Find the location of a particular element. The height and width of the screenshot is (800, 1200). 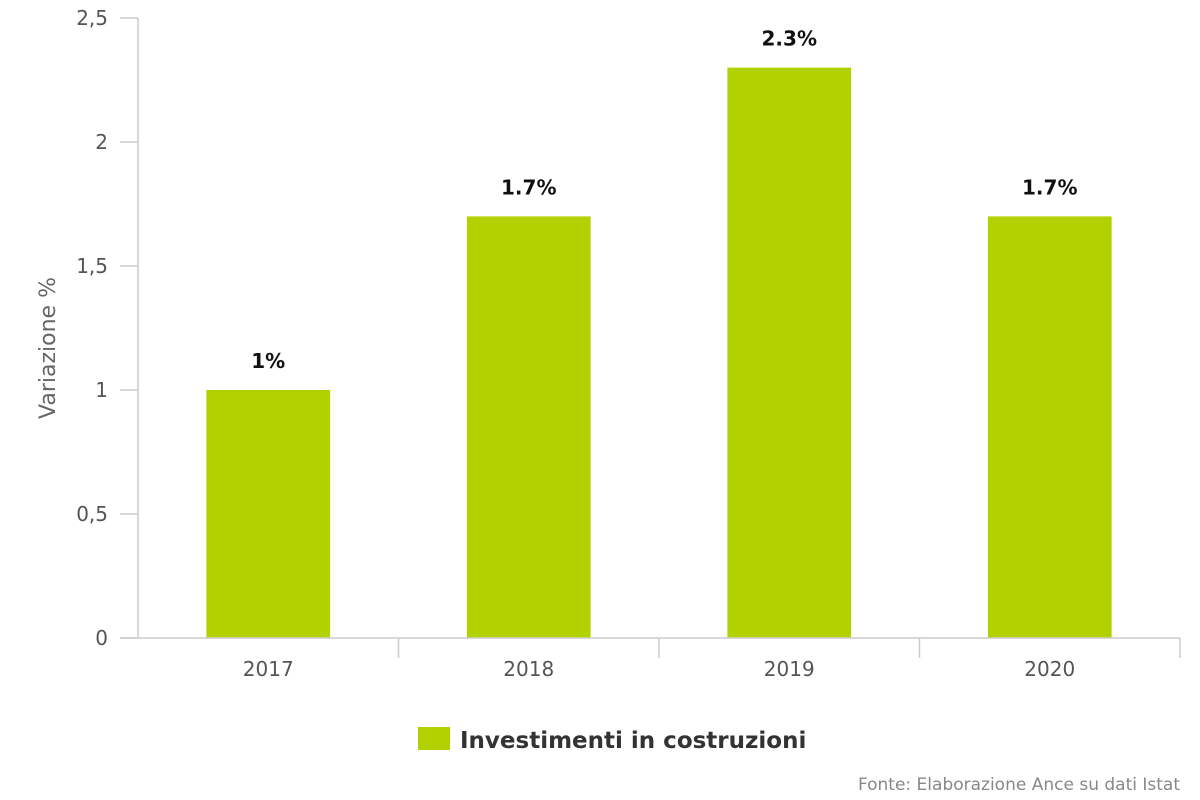

y-axis-title: Variazione % is located at coordinates (48, 348).